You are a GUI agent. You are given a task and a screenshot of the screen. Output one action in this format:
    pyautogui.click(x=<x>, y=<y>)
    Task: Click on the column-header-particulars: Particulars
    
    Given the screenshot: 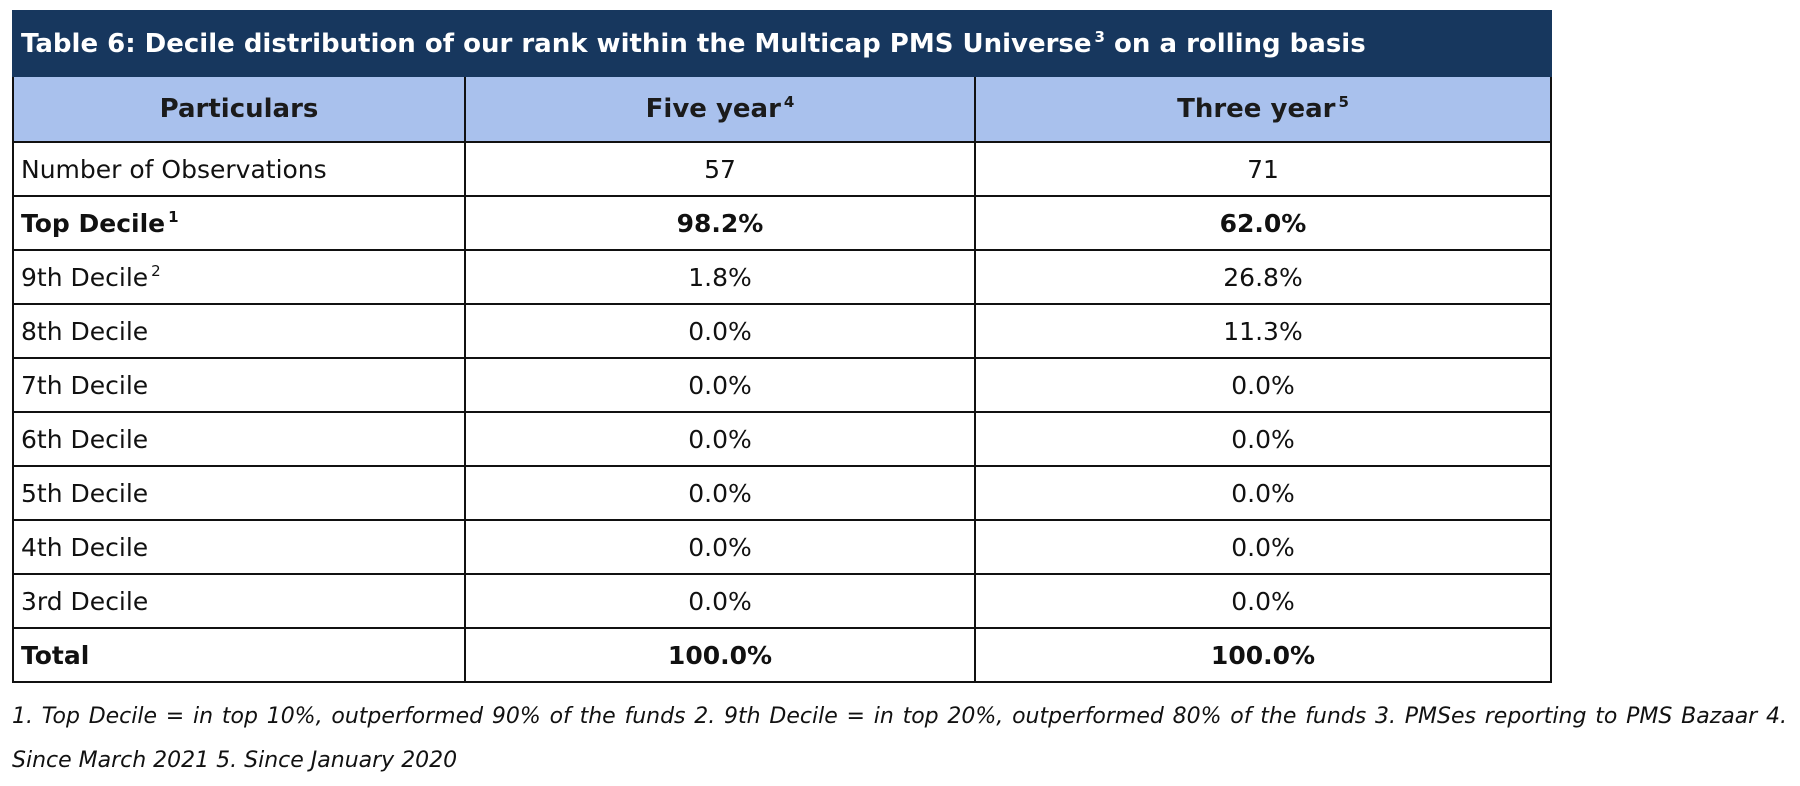 What is the action you would take?
    pyautogui.click(x=239, y=109)
    